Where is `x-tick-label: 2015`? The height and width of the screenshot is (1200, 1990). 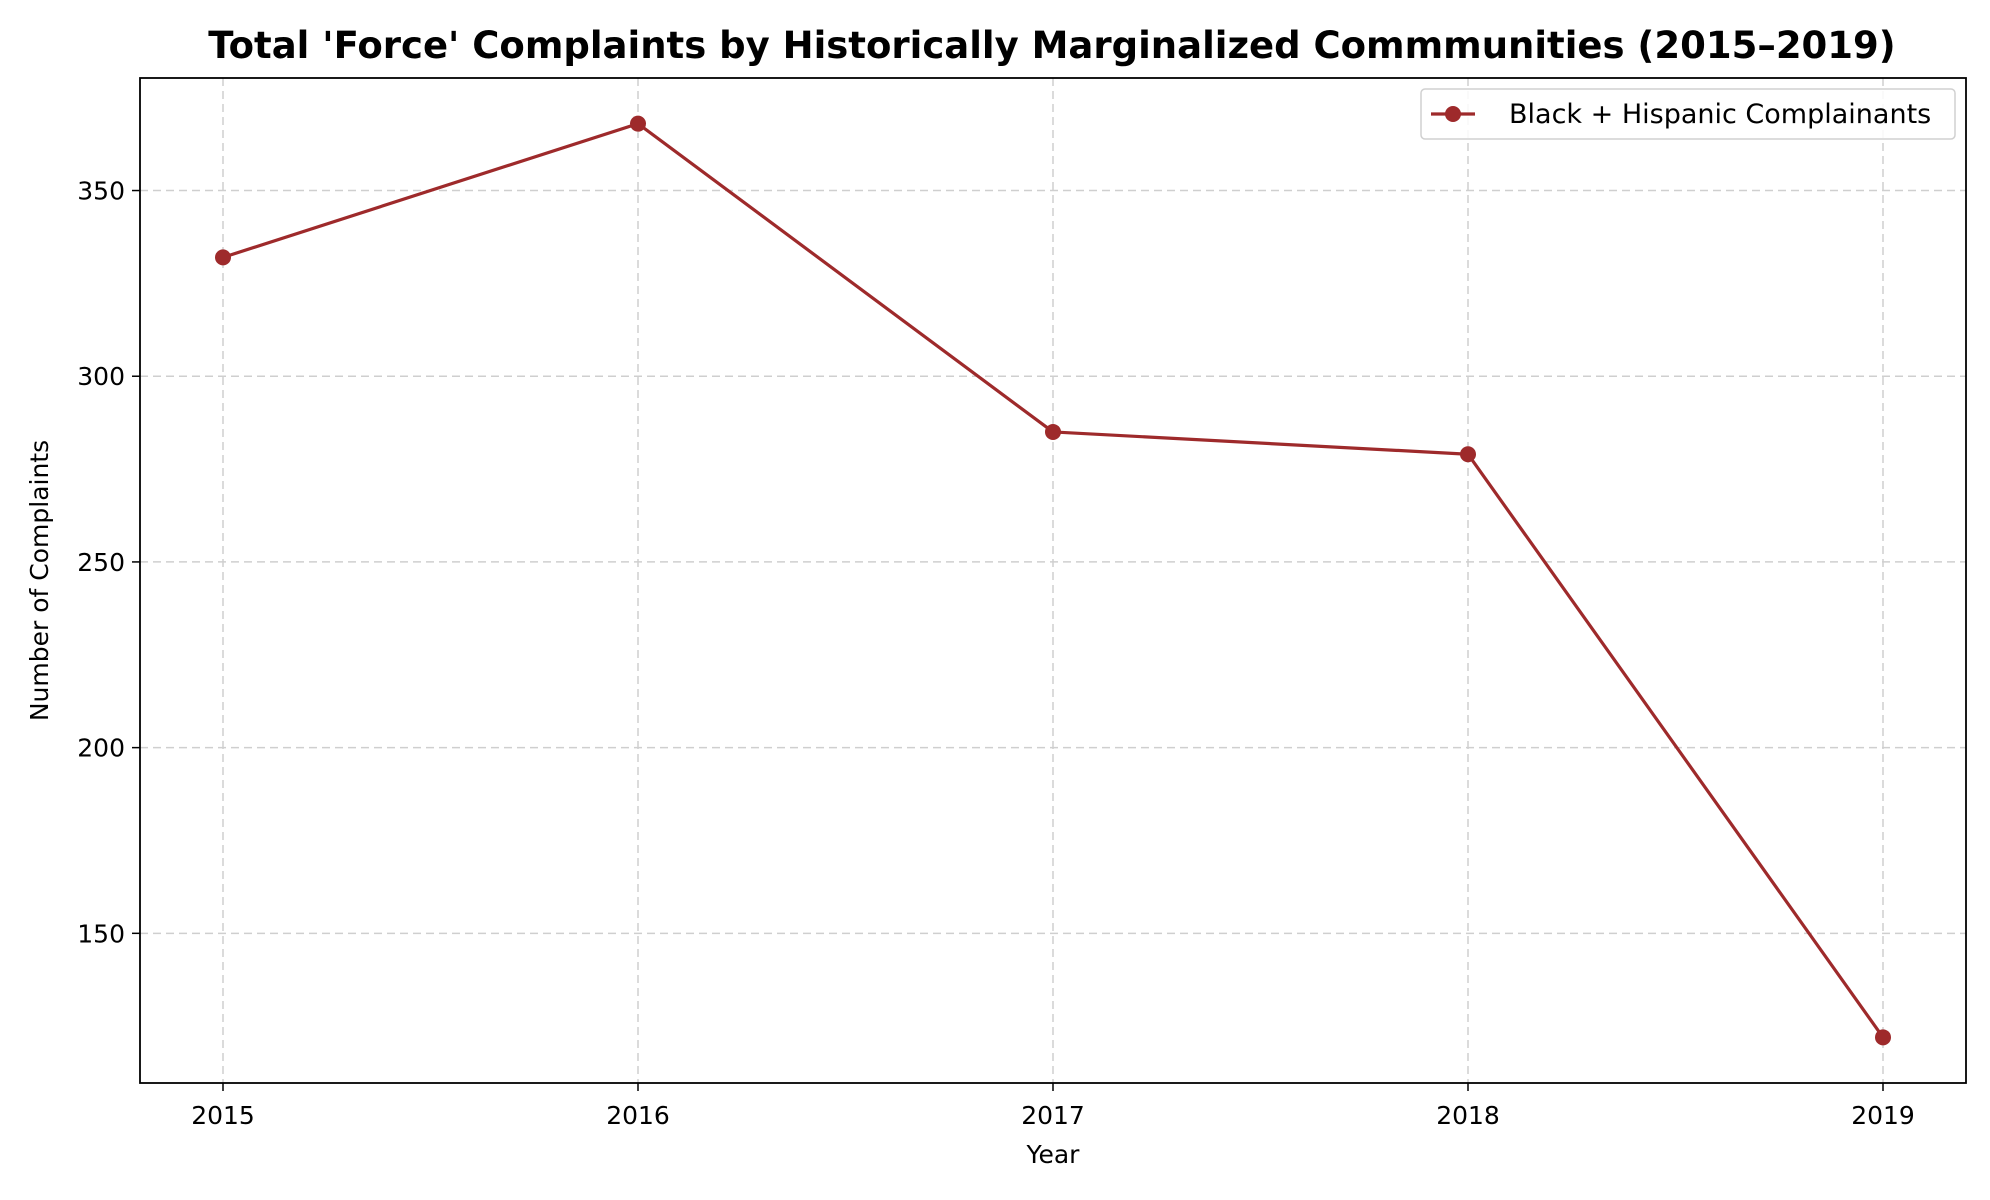
x-tick-label: 2015 is located at coordinates (223, 1115).